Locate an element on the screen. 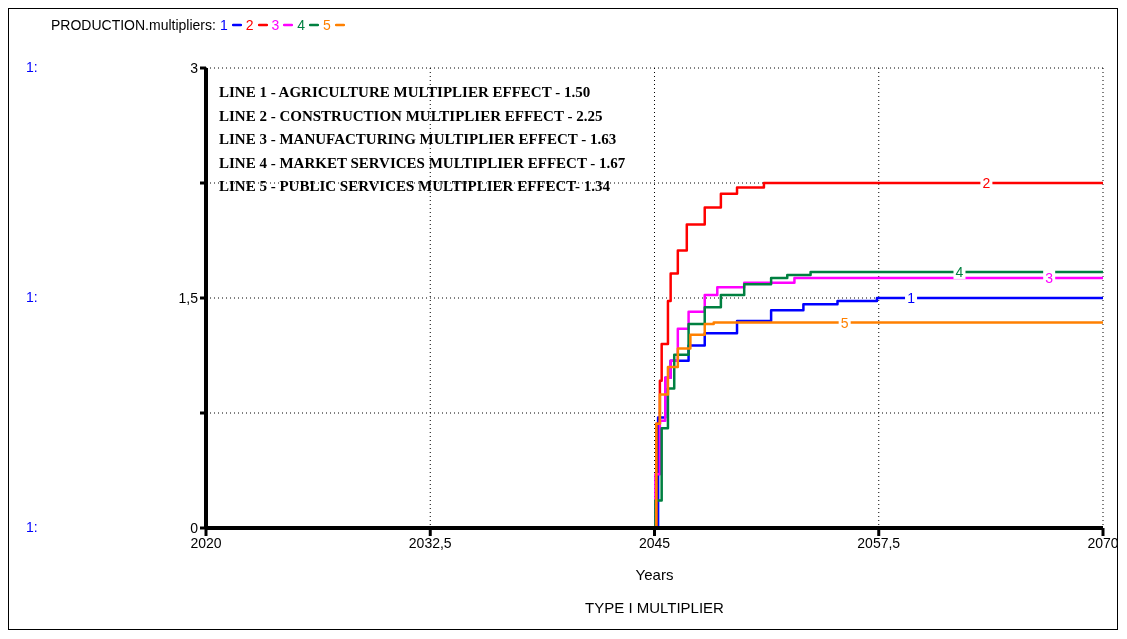  x-tick-label: 2057,5 is located at coordinates (879, 542).